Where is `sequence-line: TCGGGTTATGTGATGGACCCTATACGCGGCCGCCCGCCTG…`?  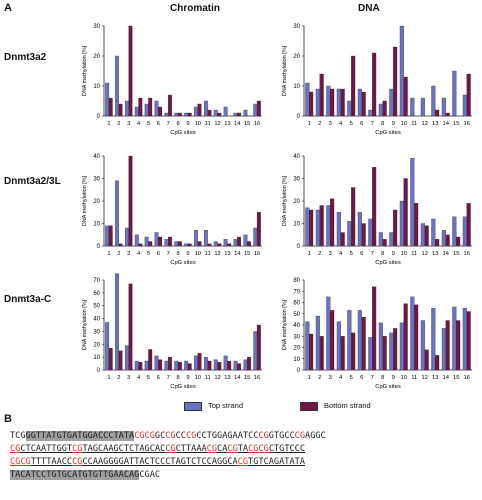 sequence-line: TCGGGTTATGTGATGGACCCTATACGCGGCCGCCCGCCTG… is located at coordinates (242, 436).